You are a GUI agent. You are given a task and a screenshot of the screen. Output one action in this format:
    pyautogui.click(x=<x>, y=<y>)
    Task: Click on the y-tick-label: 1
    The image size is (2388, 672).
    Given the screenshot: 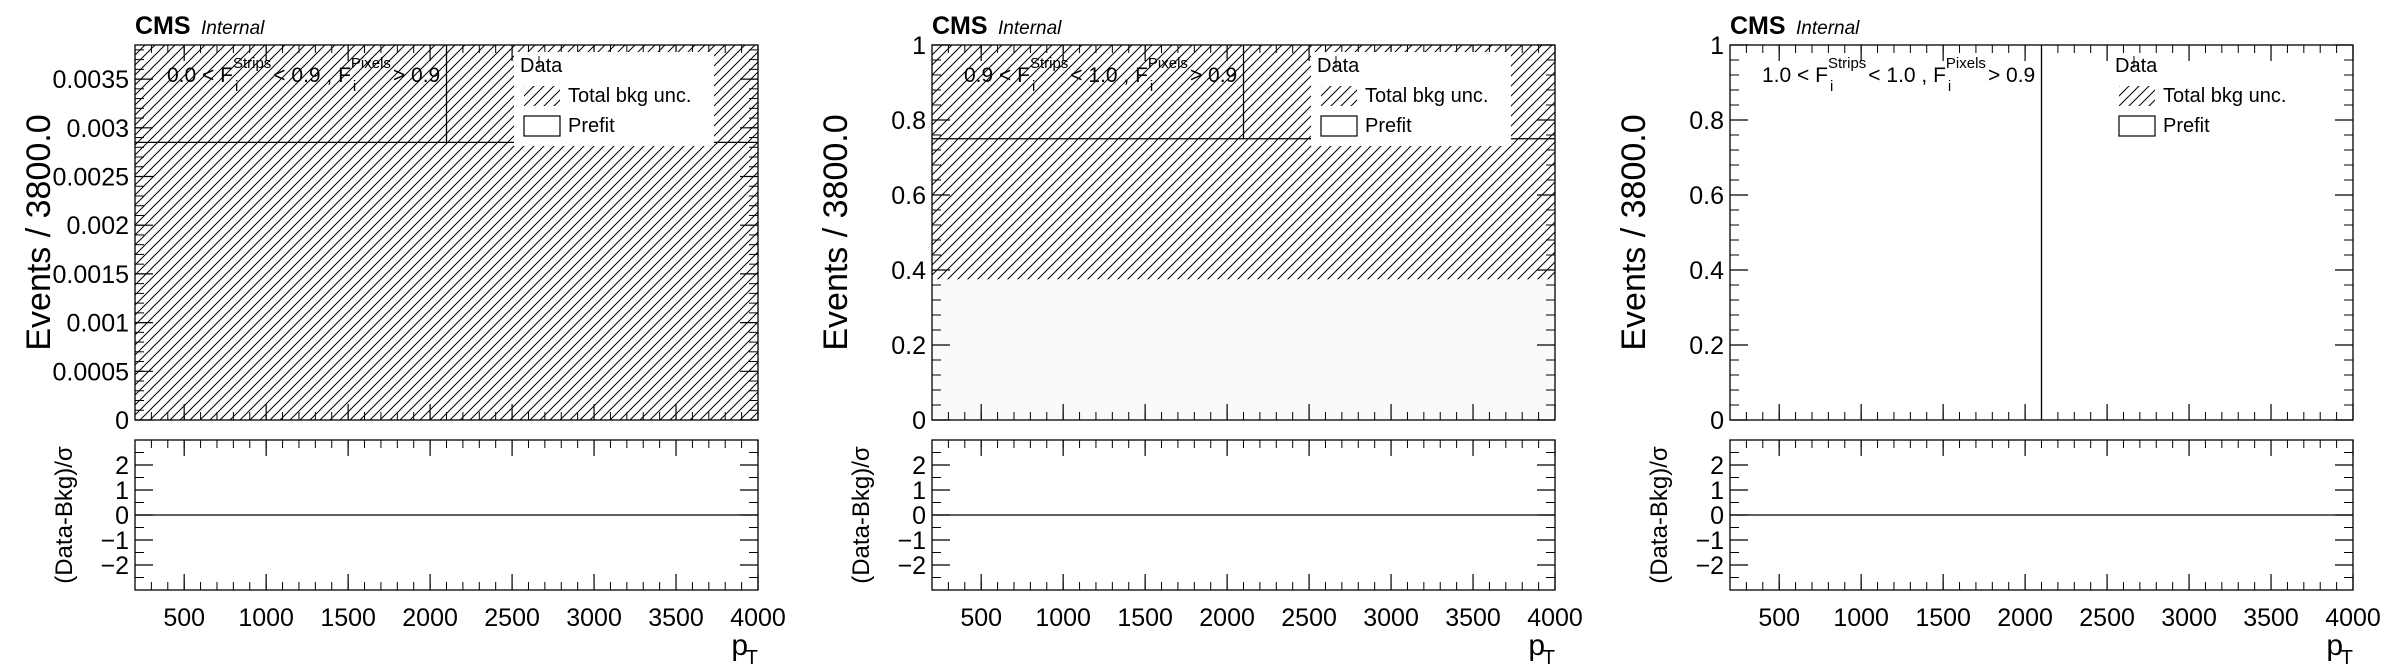 What is the action you would take?
    pyautogui.click(x=1717, y=46)
    